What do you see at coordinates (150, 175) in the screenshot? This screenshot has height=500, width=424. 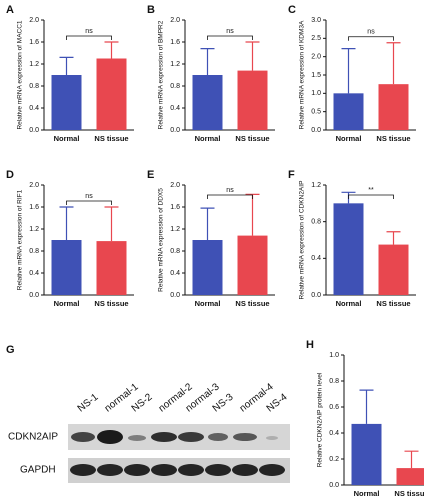 I see `panel-letter: E` at bounding box center [150, 175].